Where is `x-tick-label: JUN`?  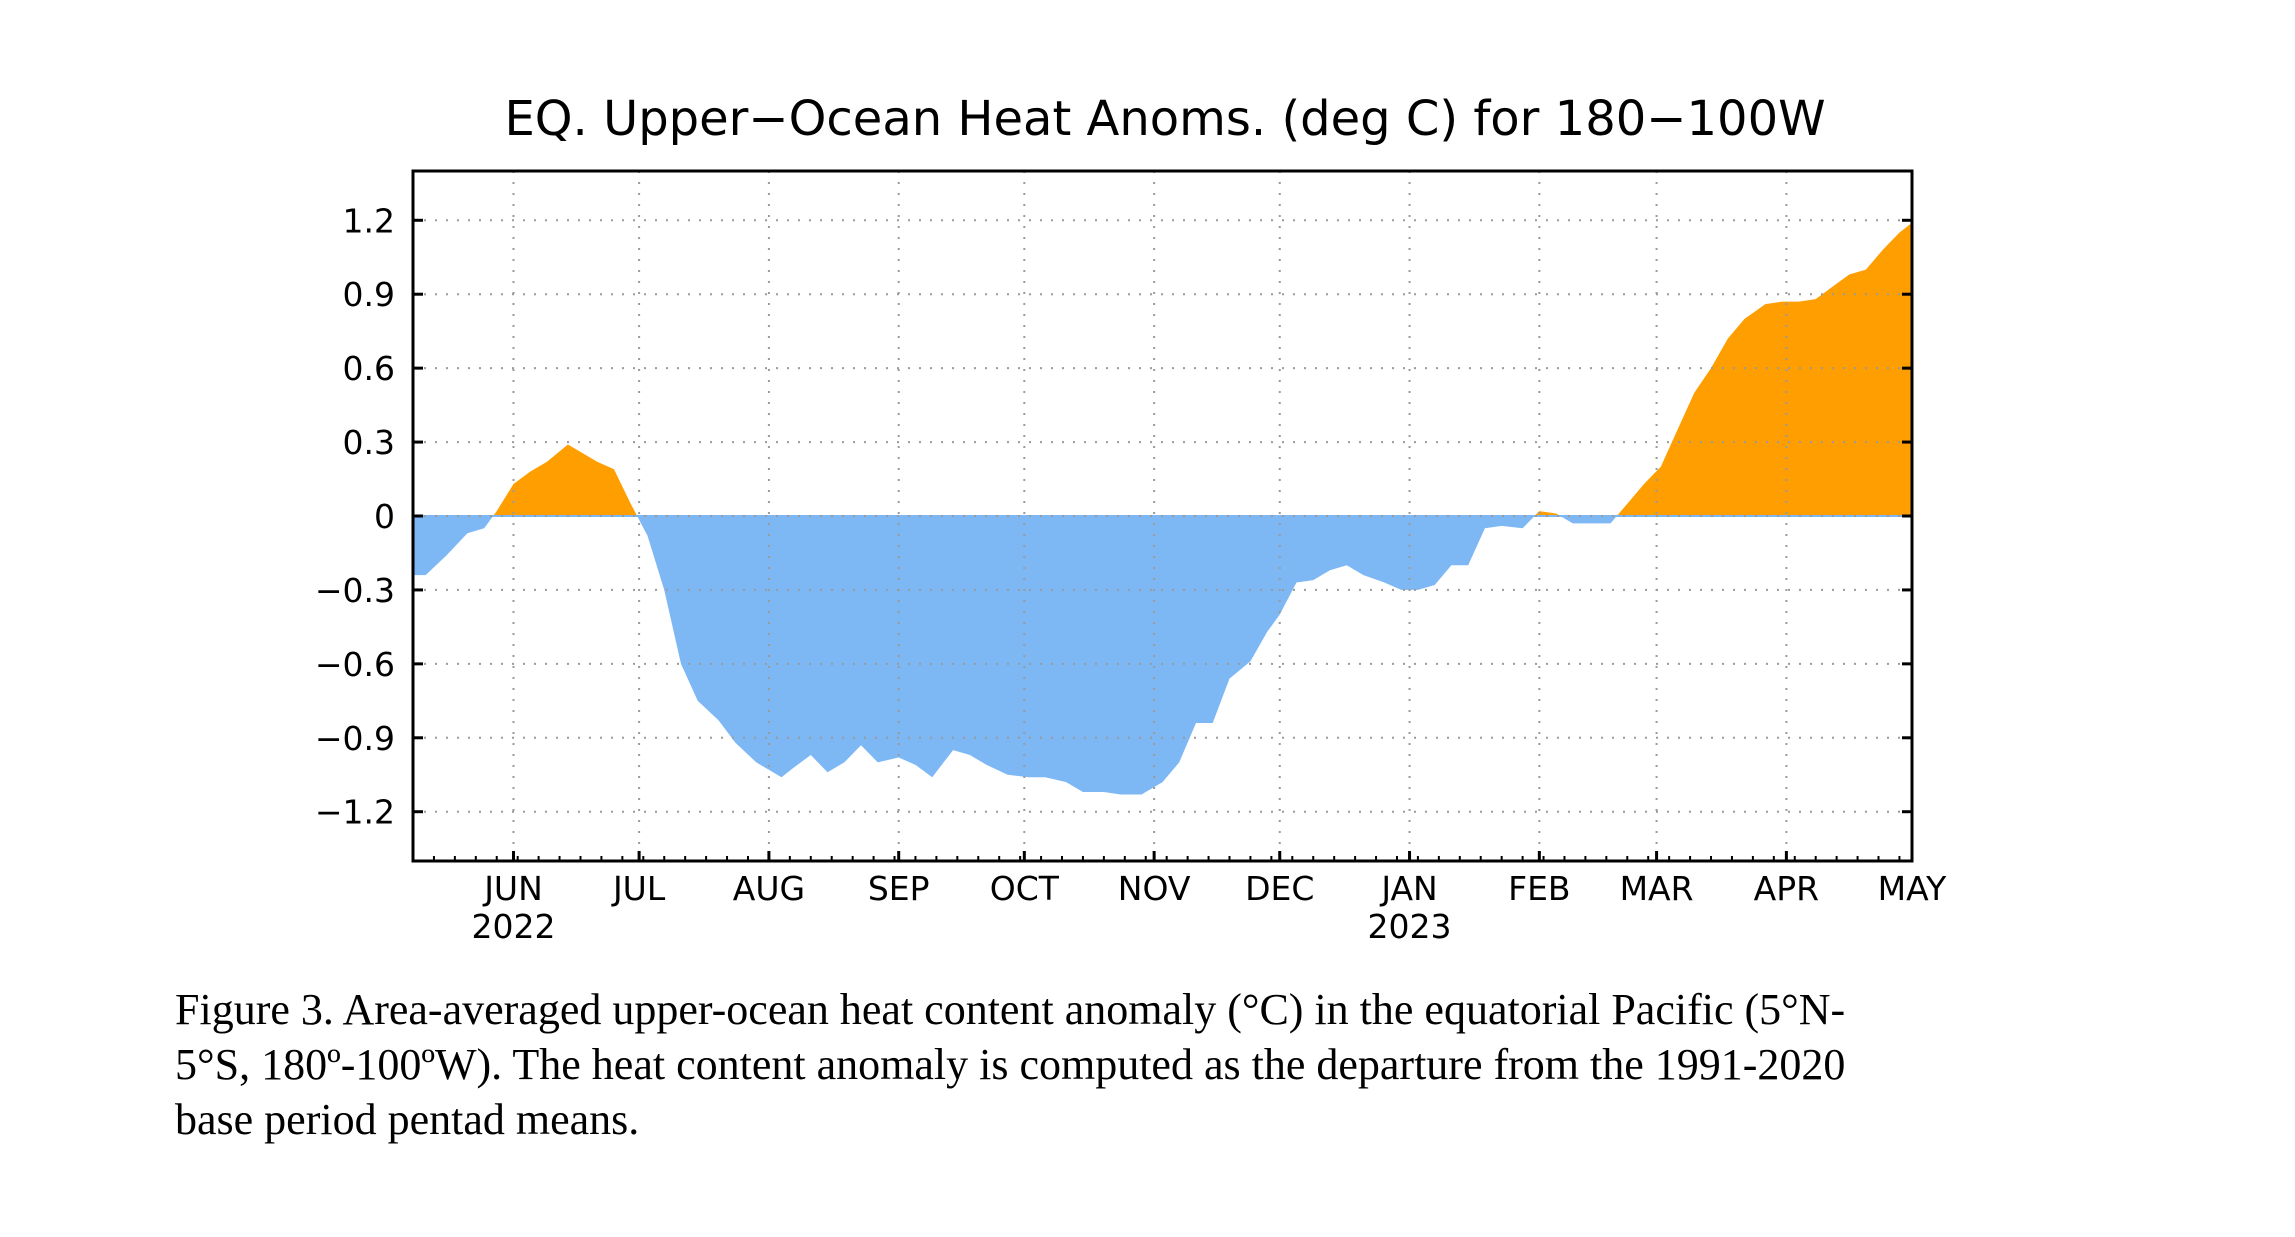 x-tick-label: JUN is located at coordinates (512, 888).